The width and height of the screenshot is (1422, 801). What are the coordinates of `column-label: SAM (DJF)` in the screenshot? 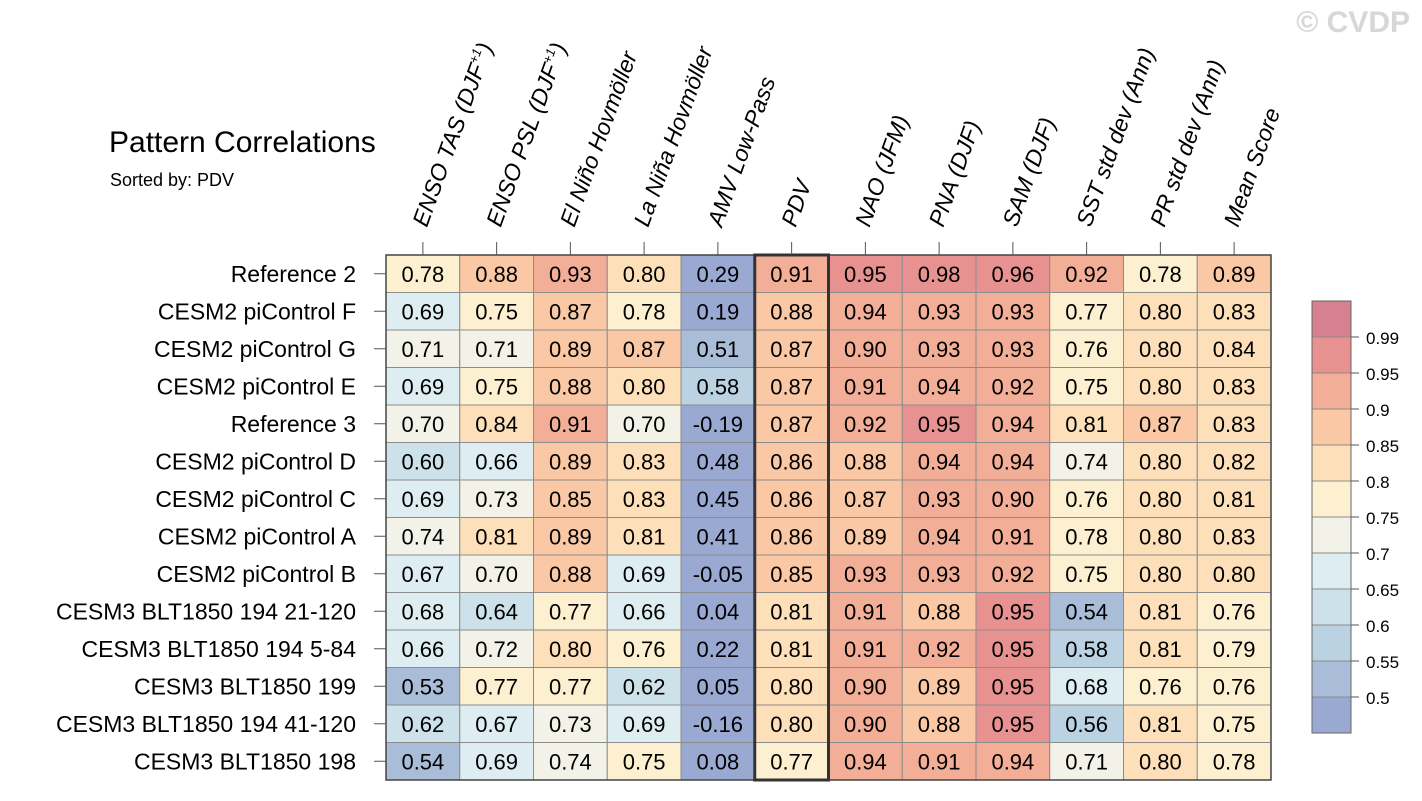 It's located at (1028, 172).